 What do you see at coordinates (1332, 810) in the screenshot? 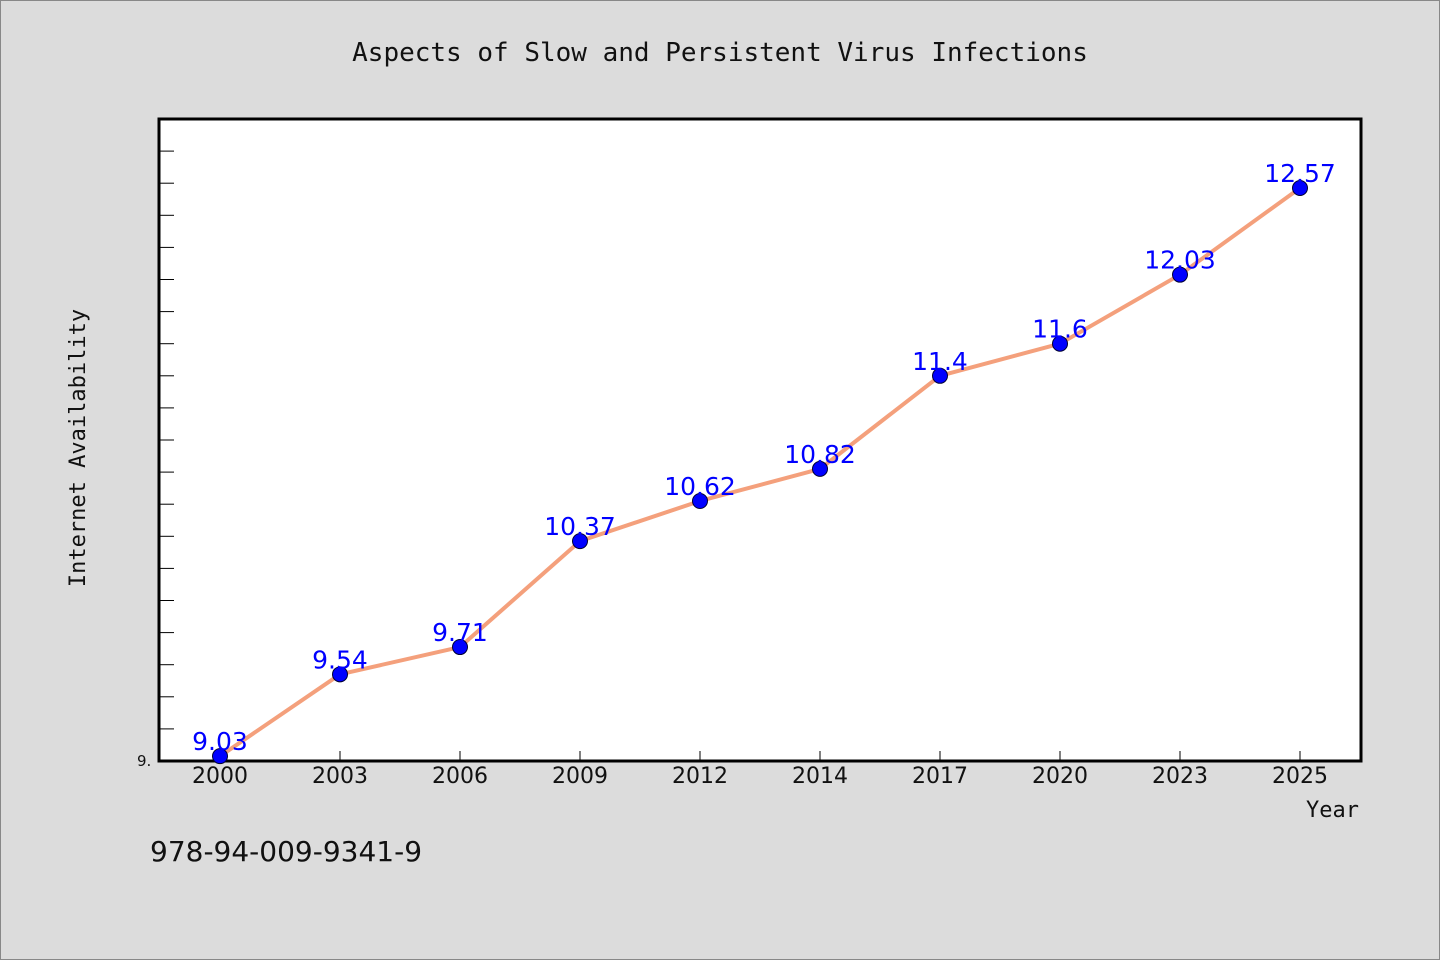
I see `x-axis-label: Year` at bounding box center [1332, 810].